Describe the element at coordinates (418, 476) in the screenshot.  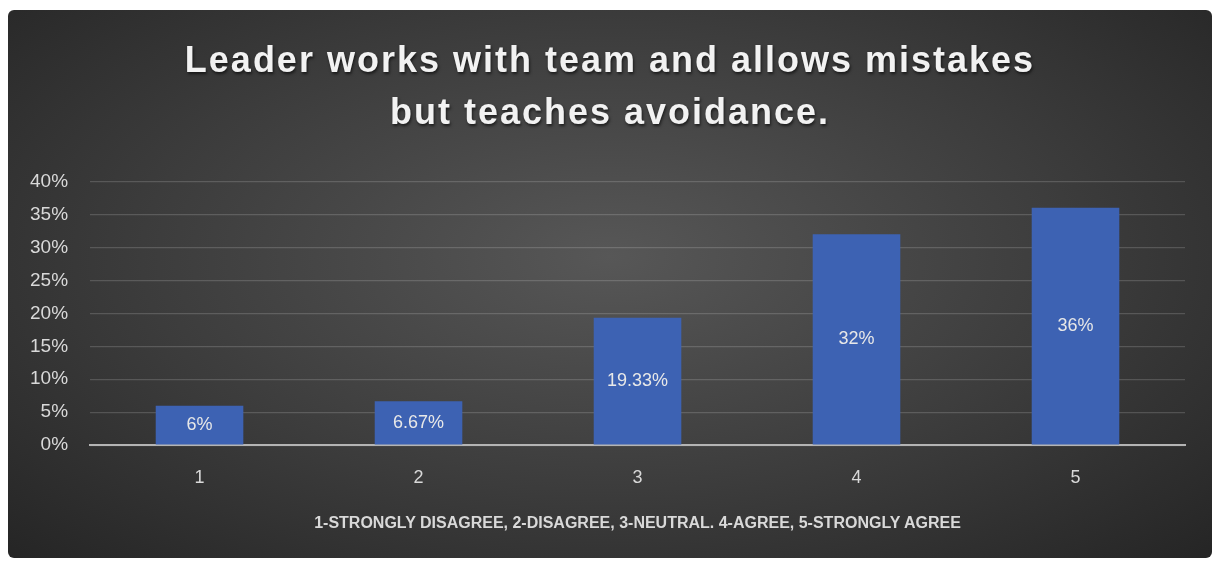
I see `x-tick-label: 2` at that location.